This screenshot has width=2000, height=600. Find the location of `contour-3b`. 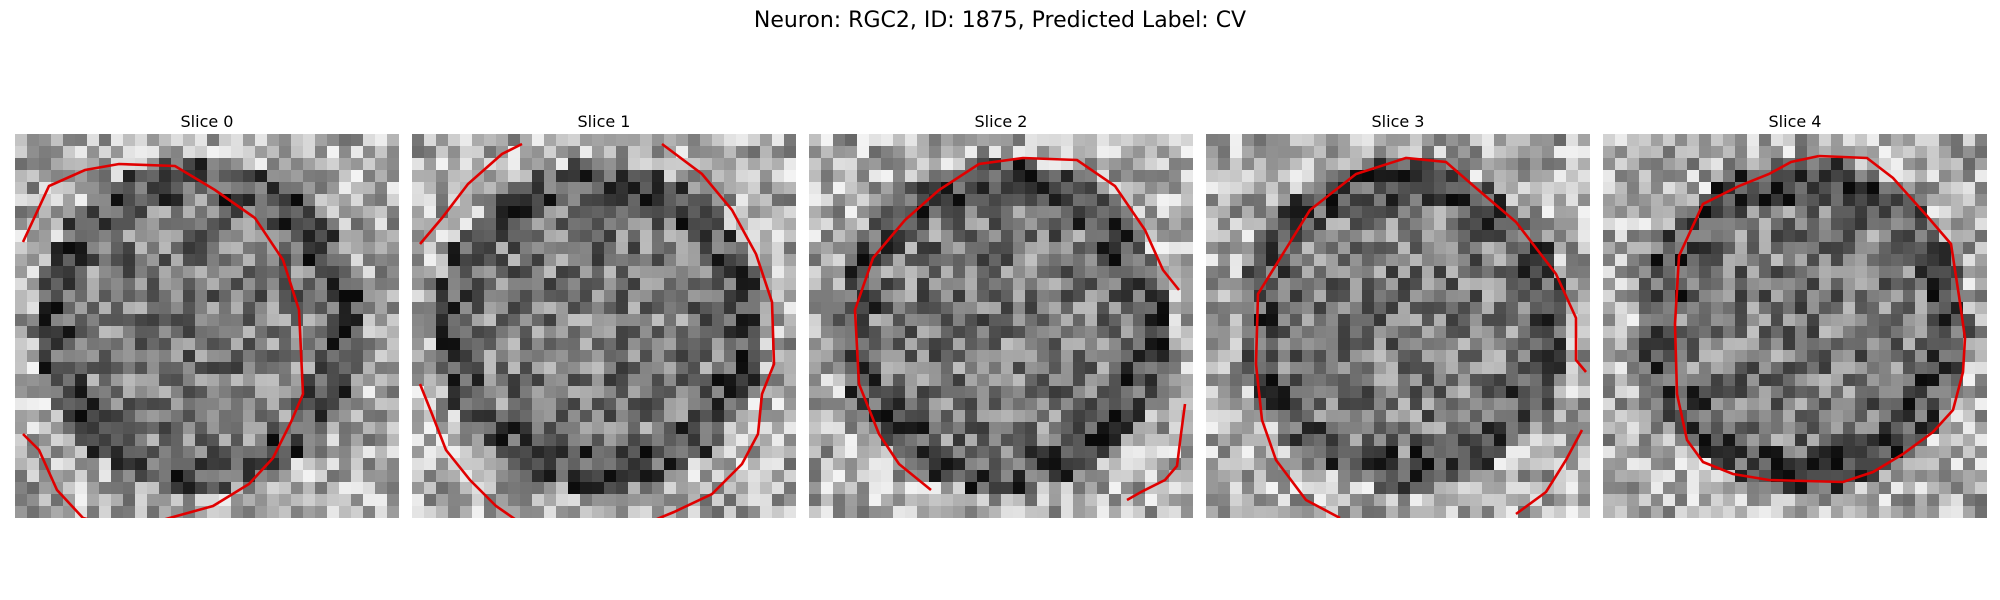

contour-3b is located at coordinates (1549, 472).